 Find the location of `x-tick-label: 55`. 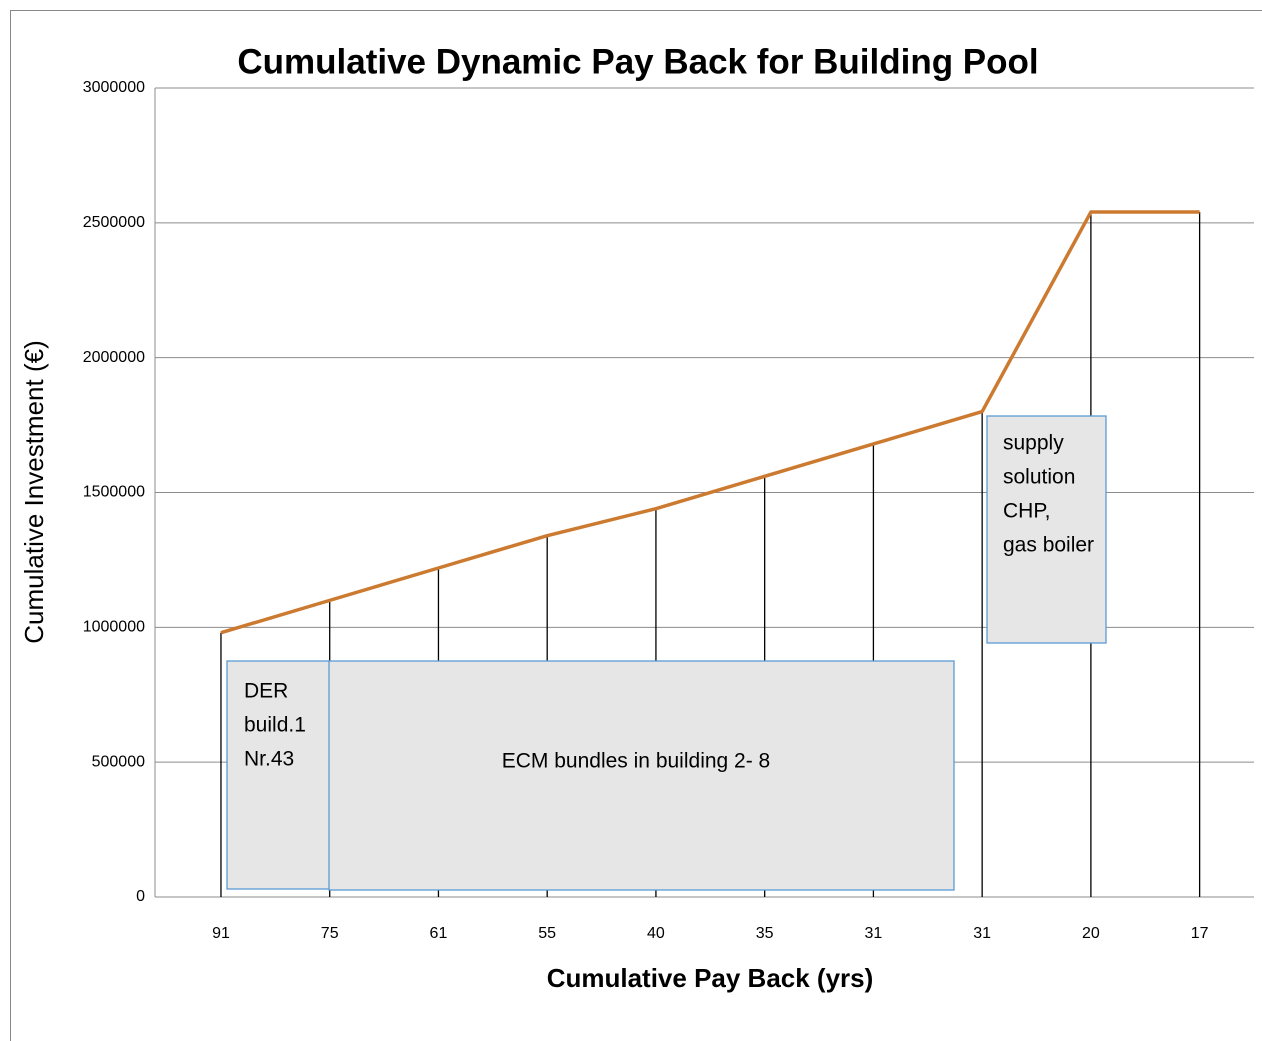

x-tick-label: 55 is located at coordinates (547, 933).